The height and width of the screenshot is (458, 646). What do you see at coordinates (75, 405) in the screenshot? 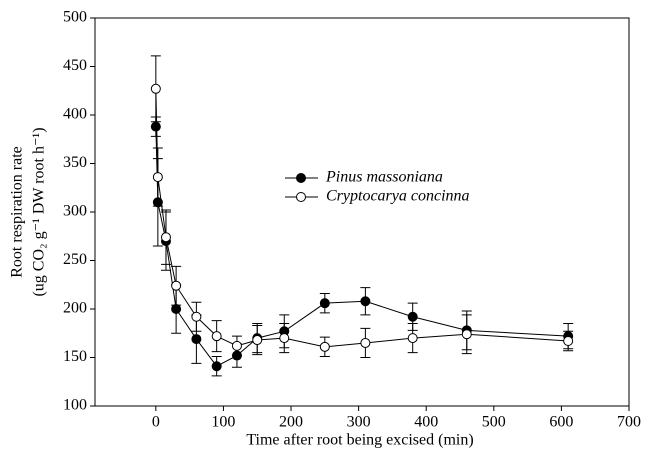
I see `y-tick-label: 100` at bounding box center [75, 405].